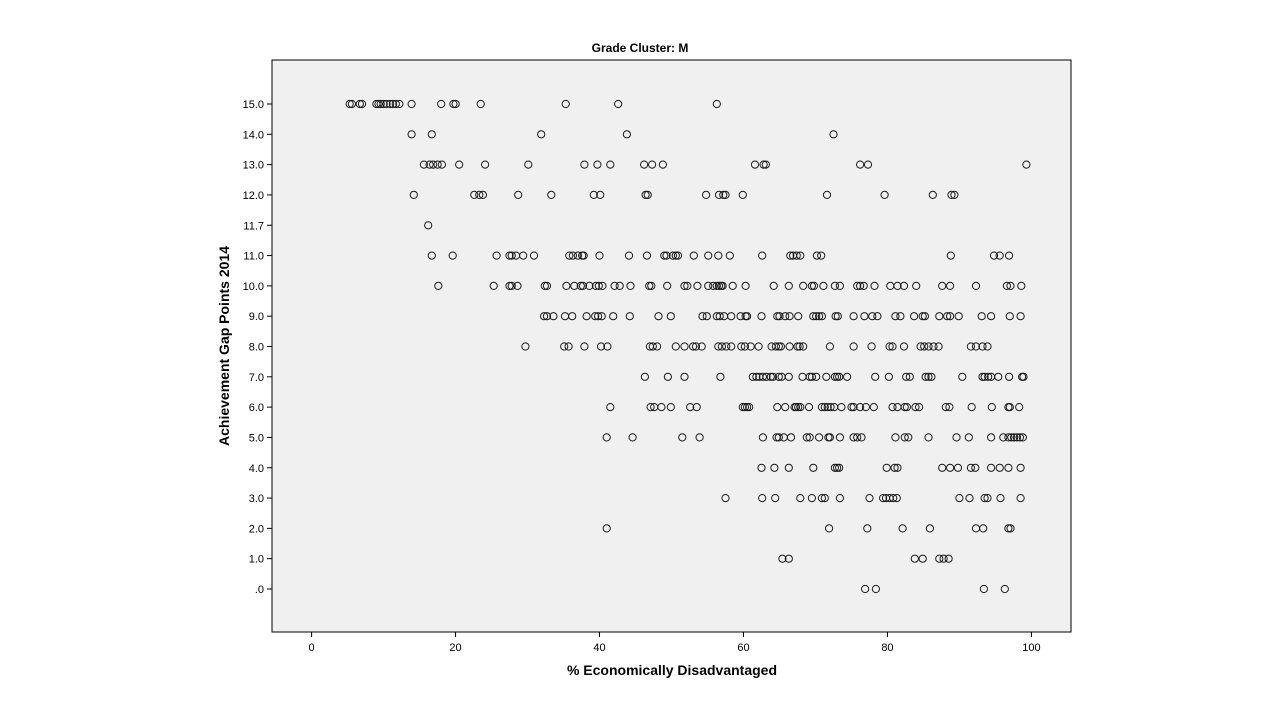 The height and width of the screenshot is (720, 1280). What do you see at coordinates (672, 670) in the screenshot?
I see `x-axis-label: % Economically Disadvantaged` at bounding box center [672, 670].